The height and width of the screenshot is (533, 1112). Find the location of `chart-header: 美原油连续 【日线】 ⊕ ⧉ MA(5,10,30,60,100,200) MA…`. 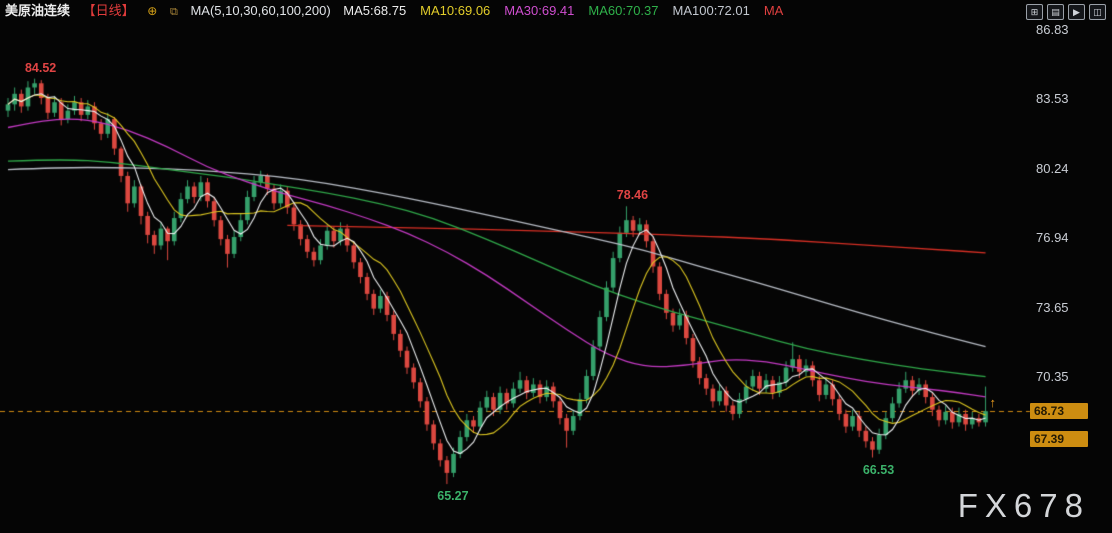

chart-header: 美原油连续 【日线】 ⊕ ⧉ MA(5,10,30,60,100,200) MA… is located at coordinates (405, 12).